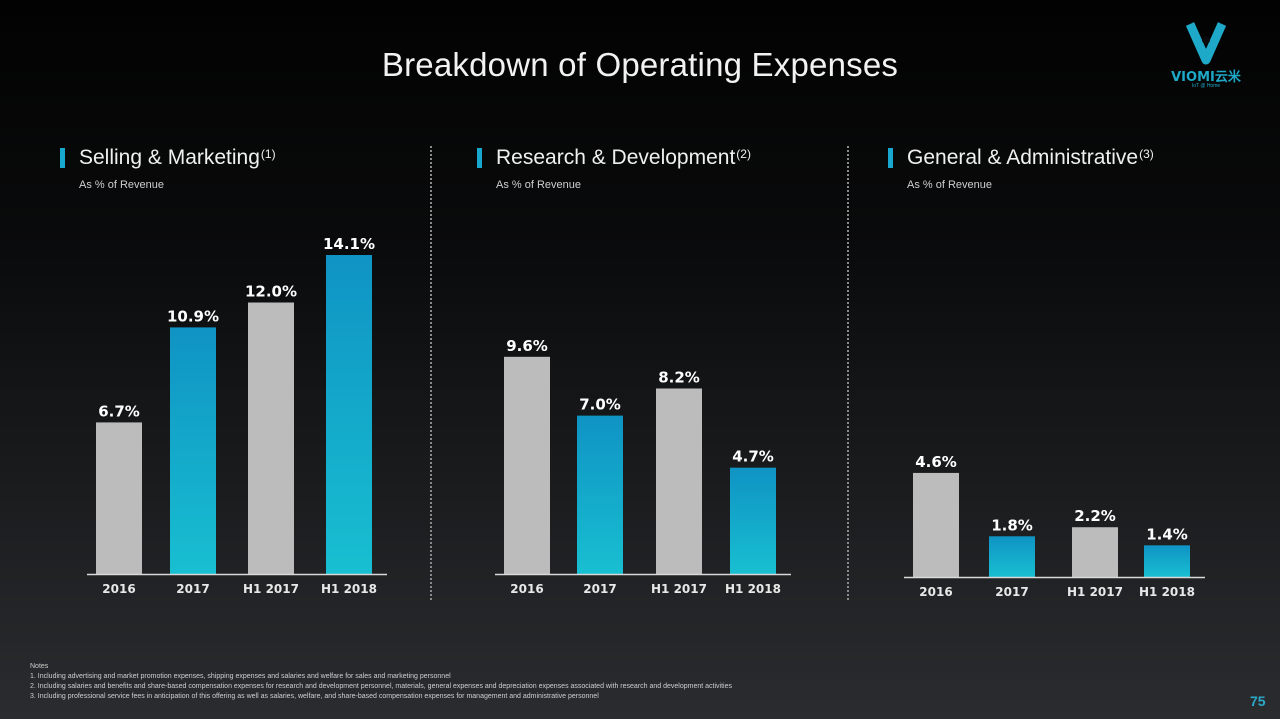 This screenshot has width=1280, height=719. What do you see at coordinates (271, 292) in the screenshot?
I see `data-label: 12.0%` at bounding box center [271, 292].